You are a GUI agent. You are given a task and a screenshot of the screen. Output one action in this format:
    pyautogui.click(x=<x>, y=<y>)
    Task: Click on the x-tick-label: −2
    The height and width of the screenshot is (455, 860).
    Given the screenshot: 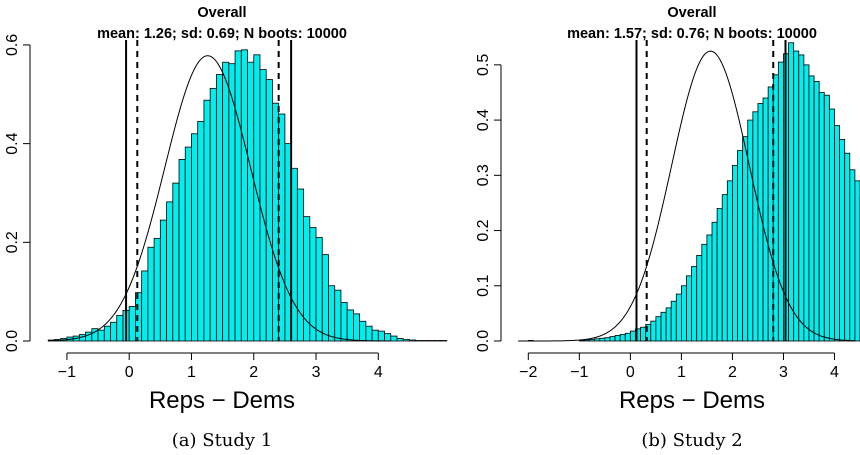 What is the action you would take?
    pyautogui.click(x=528, y=372)
    